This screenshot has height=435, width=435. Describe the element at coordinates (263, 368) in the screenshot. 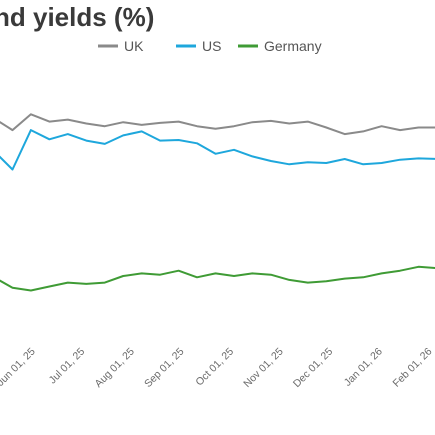

I see `x-tick-label: Nov 01, 25` at that location.